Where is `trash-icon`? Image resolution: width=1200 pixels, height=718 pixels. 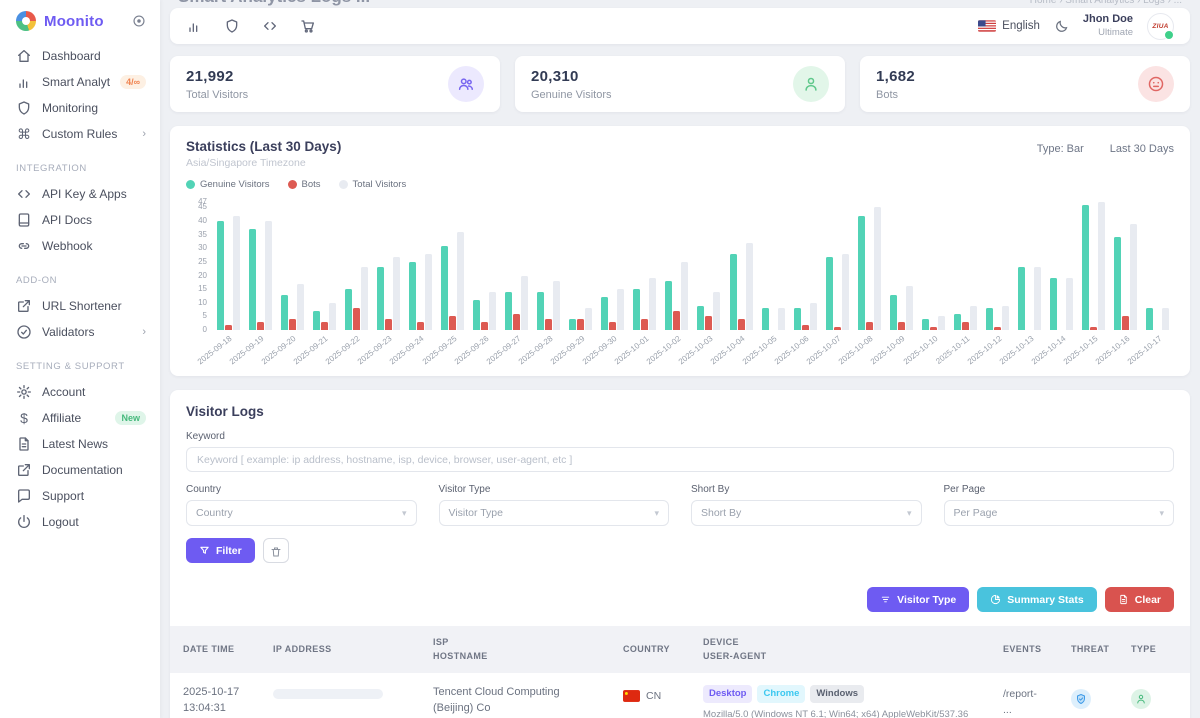
trash-icon is located at coordinates (276, 551).